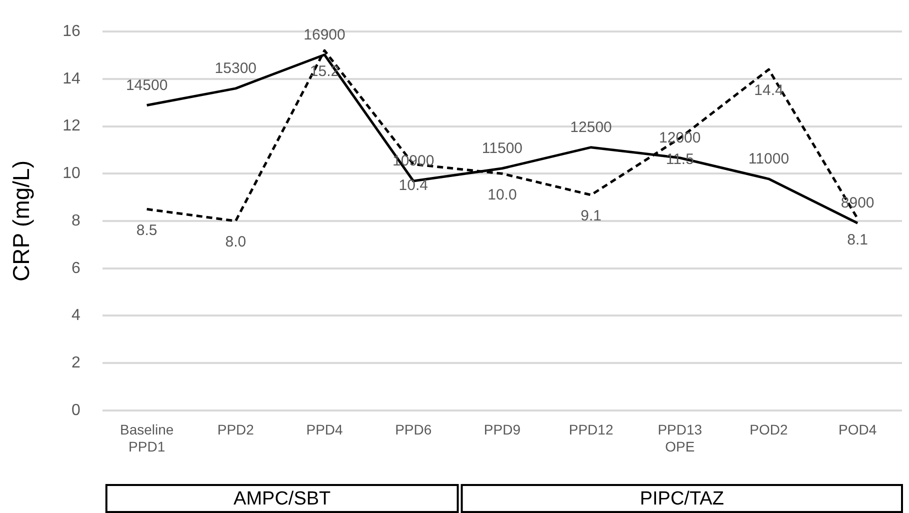  I want to click on y-tick-label: 4, so click(75, 315).